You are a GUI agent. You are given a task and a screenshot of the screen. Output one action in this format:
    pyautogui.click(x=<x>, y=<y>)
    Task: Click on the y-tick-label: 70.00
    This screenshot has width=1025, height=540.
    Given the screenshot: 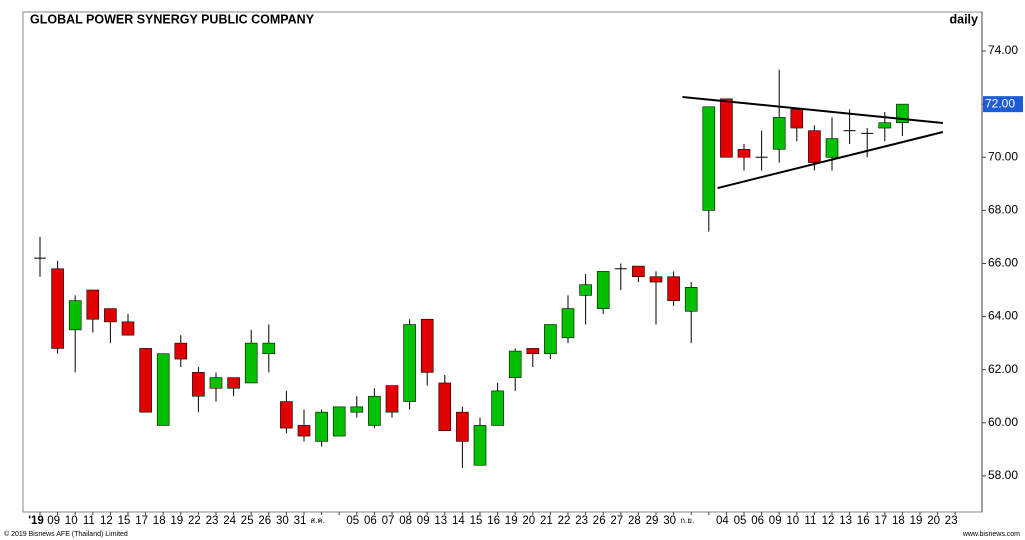 What is the action you would take?
    pyautogui.click(x=1003, y=156)
    